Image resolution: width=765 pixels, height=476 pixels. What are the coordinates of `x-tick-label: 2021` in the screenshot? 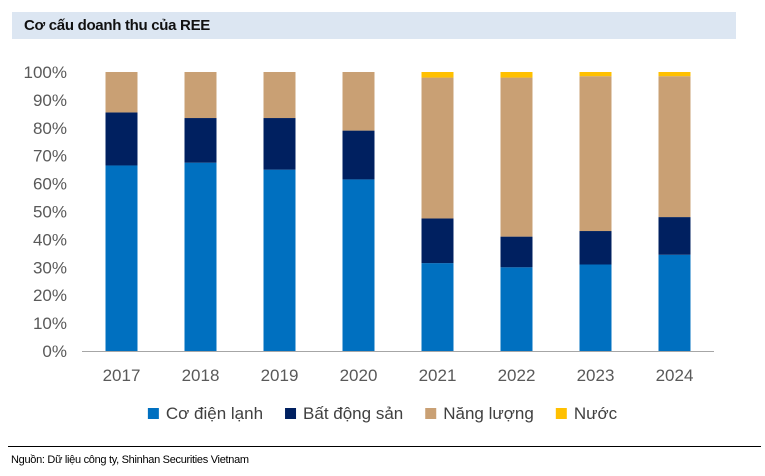 It's located at (438, 375).